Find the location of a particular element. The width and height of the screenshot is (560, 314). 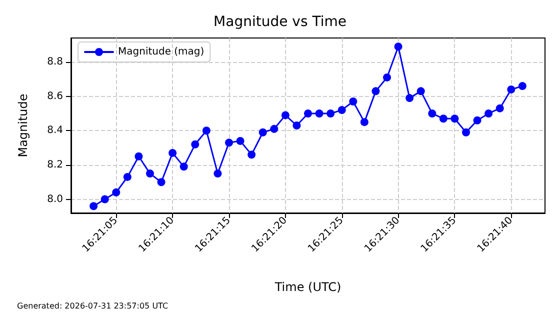

y-tick-label: 8.2 is located at coordinates (55, 164).